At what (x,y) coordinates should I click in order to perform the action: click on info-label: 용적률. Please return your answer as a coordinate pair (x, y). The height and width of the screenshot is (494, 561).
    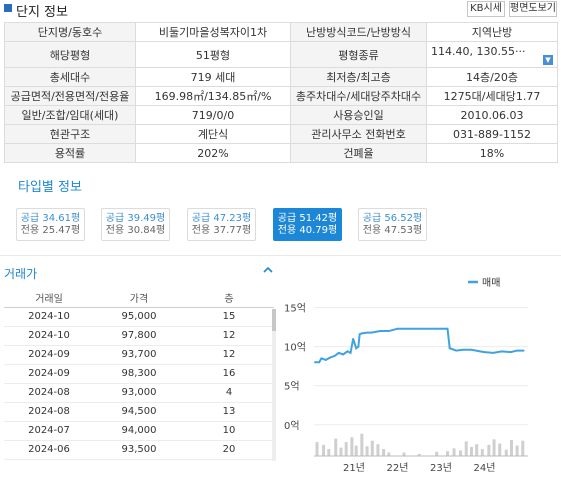
    Looking at the image, I should click on (70, 153).